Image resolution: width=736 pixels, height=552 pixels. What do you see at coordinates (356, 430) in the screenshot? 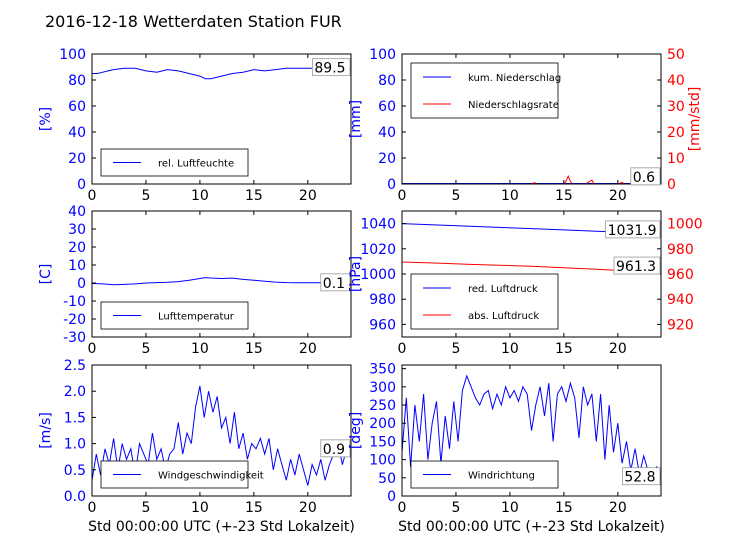
I see `y-axis-label: [deg]` at bounding box center [356, 430].